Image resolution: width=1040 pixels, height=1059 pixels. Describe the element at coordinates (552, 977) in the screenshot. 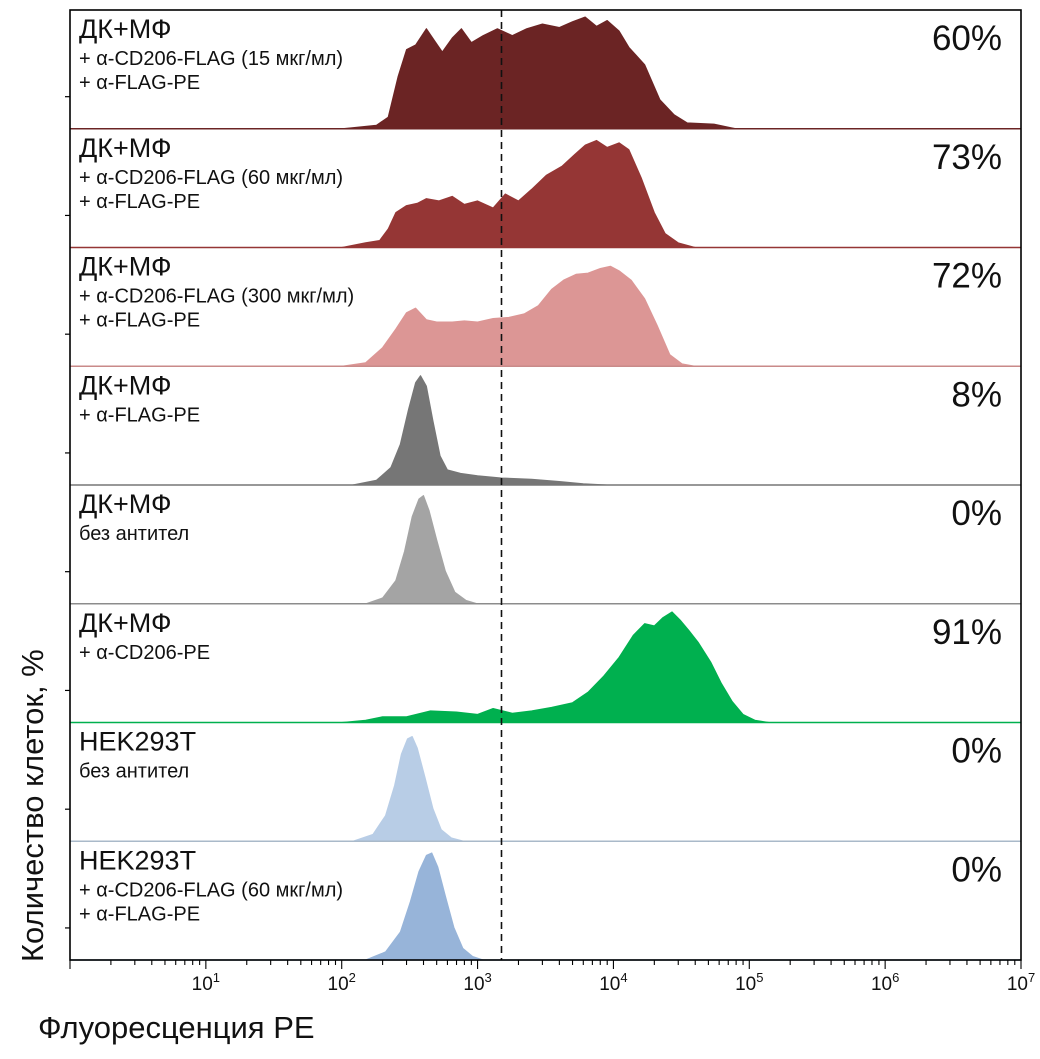

I see `x-axis: 10¹ 10² 10³ 10⁴ 10⁵ 10⁶ 10⁷` at that location.